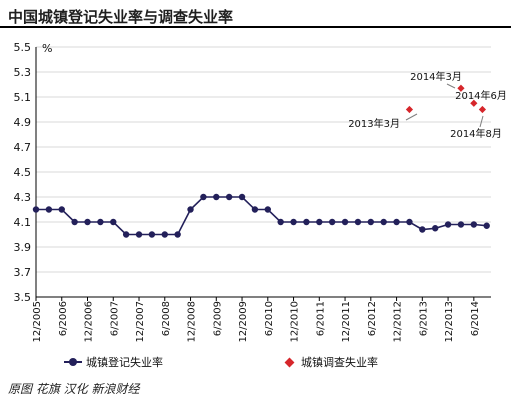  I want to click on y-tick-label: 4.7, so click(23, 147).